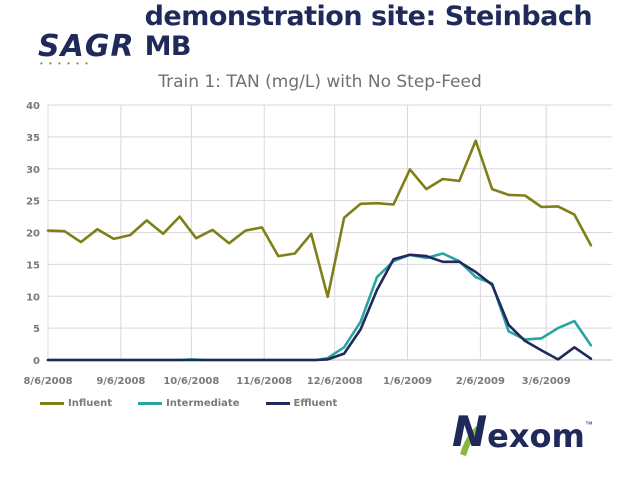 This screenshot has height=480, width=640. I want to click on page-title: demonstration site: Steinbach MB, so click(368, 31).